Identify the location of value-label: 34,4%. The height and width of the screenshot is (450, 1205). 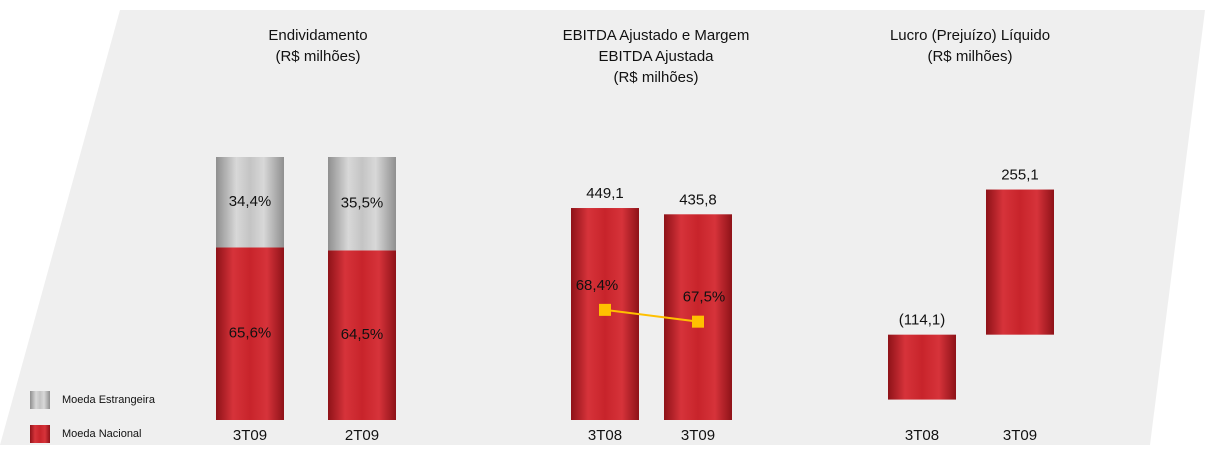
(250, 201).